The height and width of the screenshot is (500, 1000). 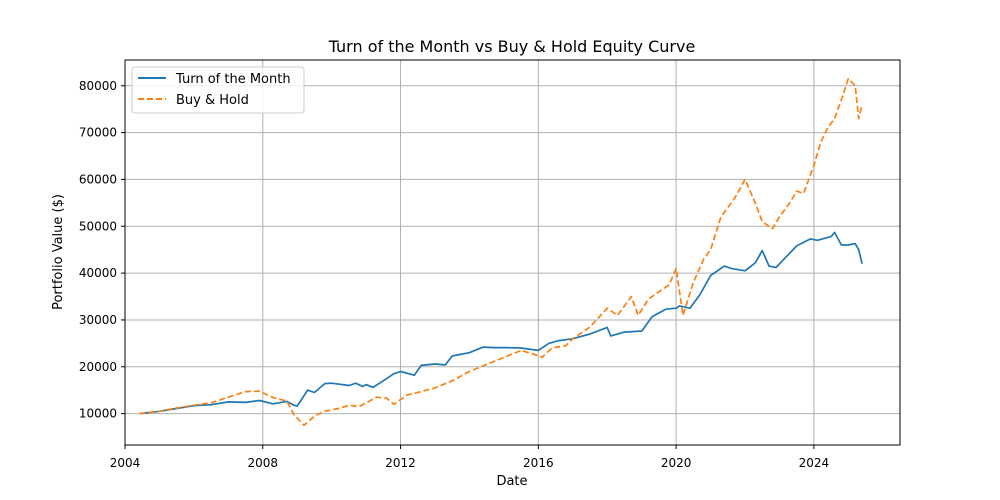 I want to click on y-tick-label: 20000, so click(x=98, y=367).